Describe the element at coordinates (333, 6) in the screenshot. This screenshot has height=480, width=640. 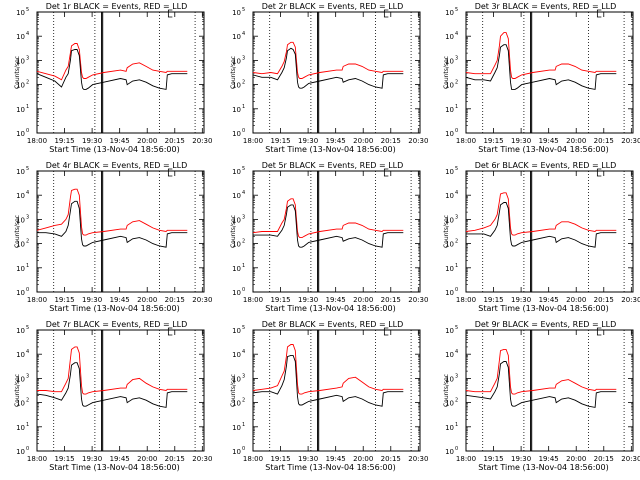
I see `panel-title: Det 2r BLACK = Events, RED = LLD` at that location.